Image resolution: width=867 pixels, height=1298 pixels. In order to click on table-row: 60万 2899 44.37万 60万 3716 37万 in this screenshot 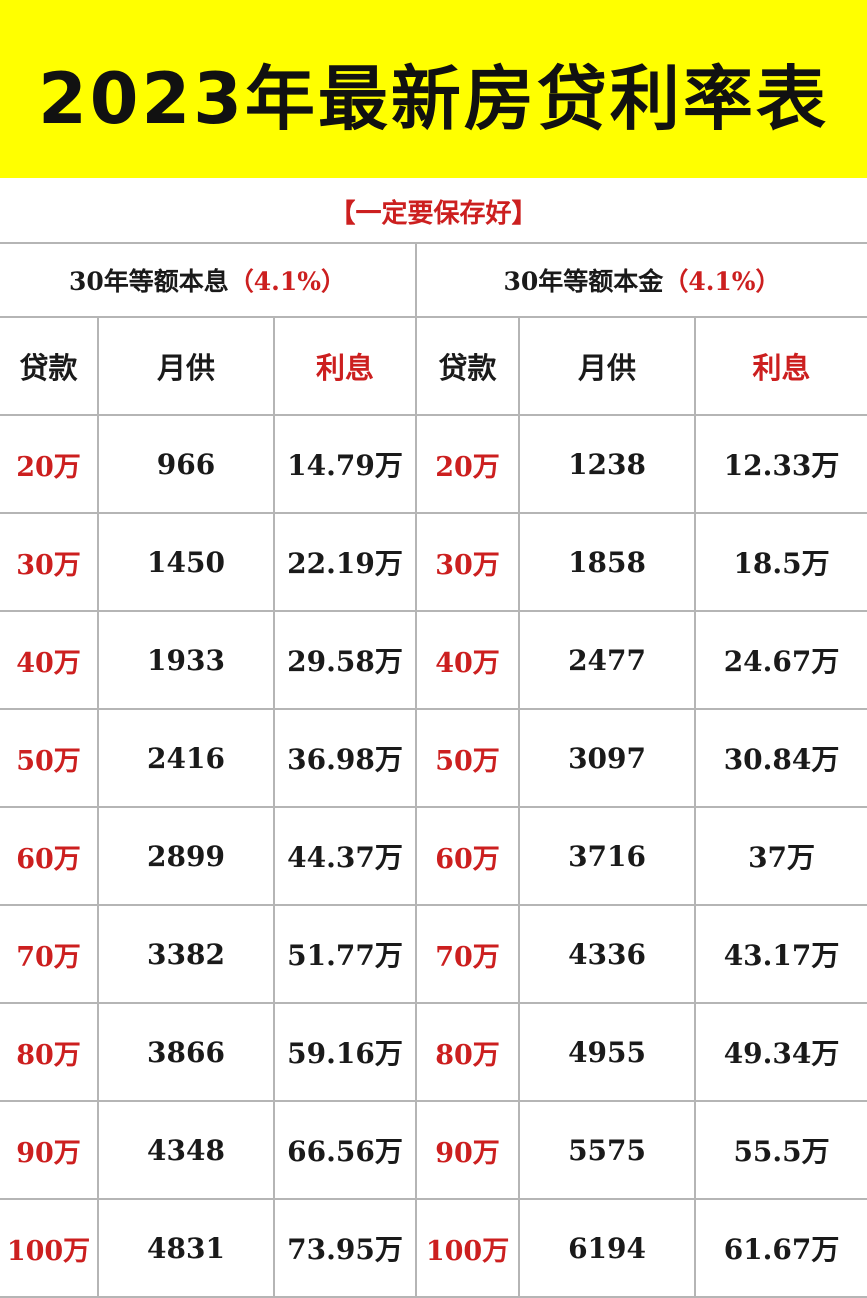, I will do `click(433, 856)`.